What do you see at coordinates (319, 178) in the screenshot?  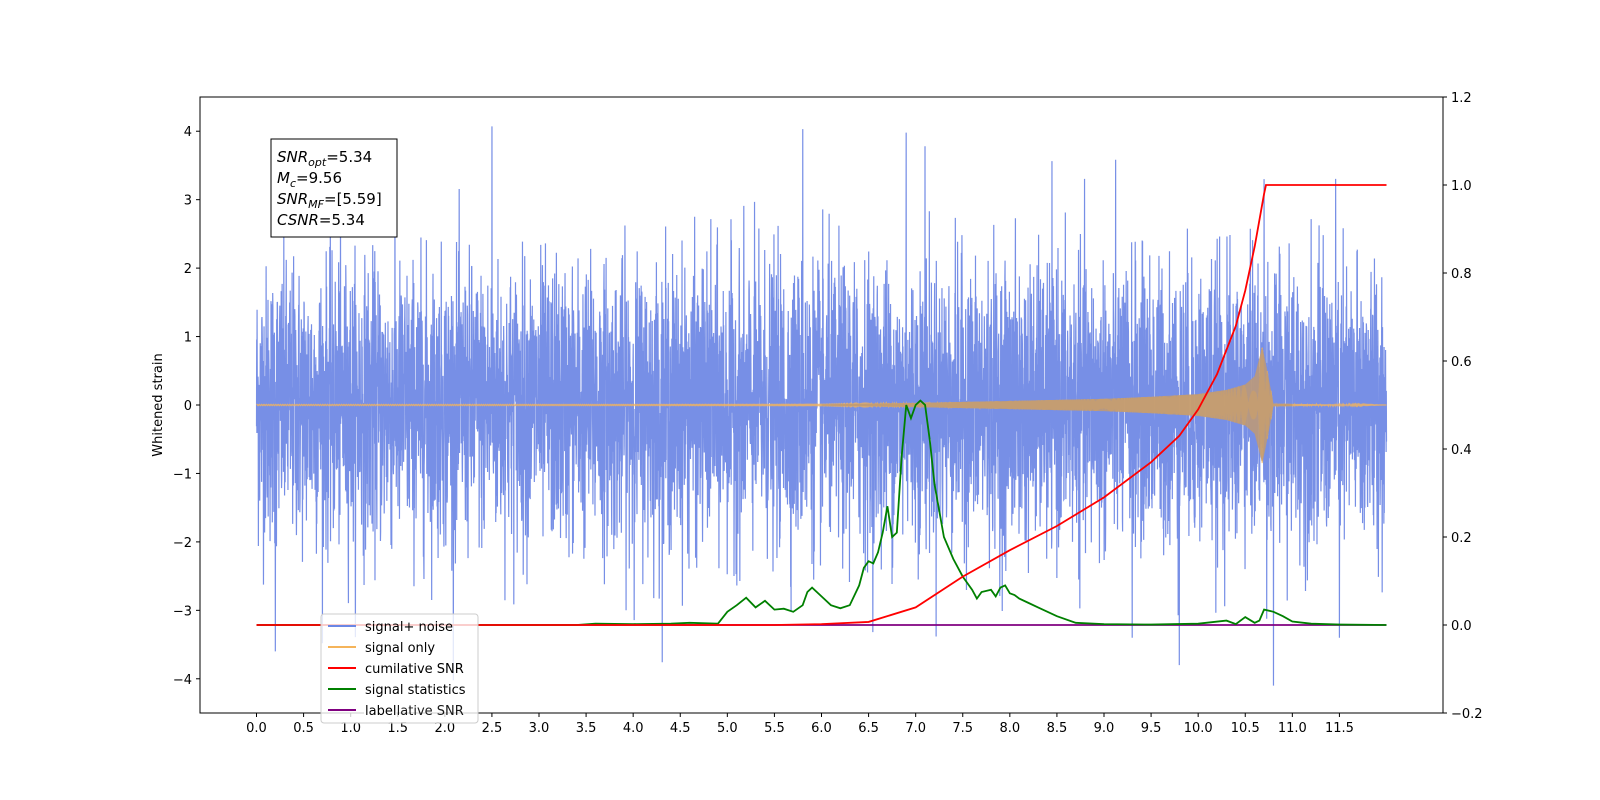 I see `info-box-value: =9.56` at bounding box center [319, 178].